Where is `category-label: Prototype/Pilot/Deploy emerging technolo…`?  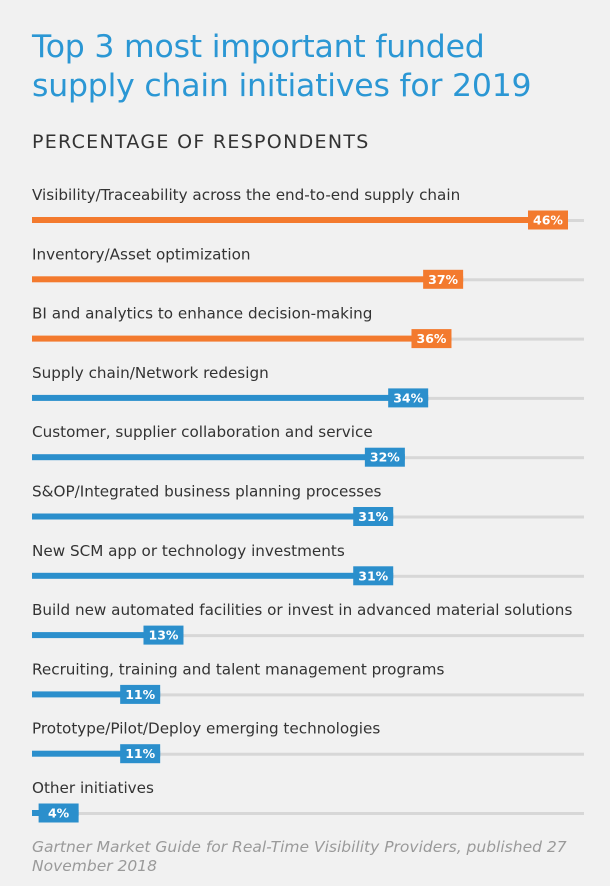 category-label: Prototype/Pilot/Deploy emerging technolo… is located at coordinates (206, 729).